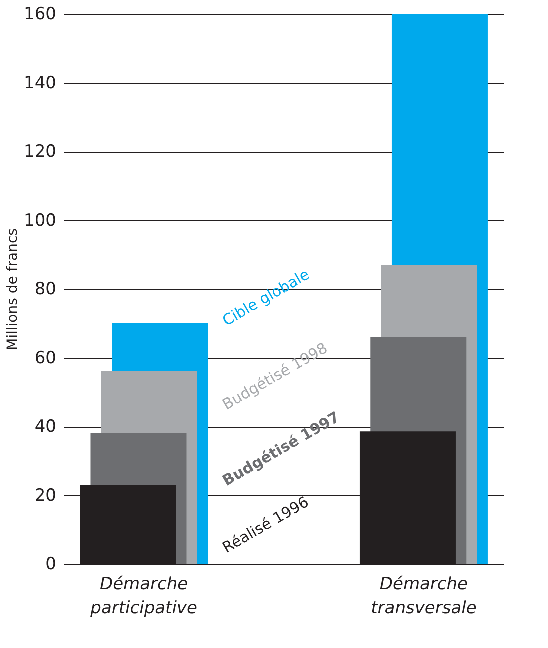 The image size is (548, 648). What do you see at coordinates (45, 358) in the screenshot?
I see `y-tick-label: 60` at bounding box center [45, 358].